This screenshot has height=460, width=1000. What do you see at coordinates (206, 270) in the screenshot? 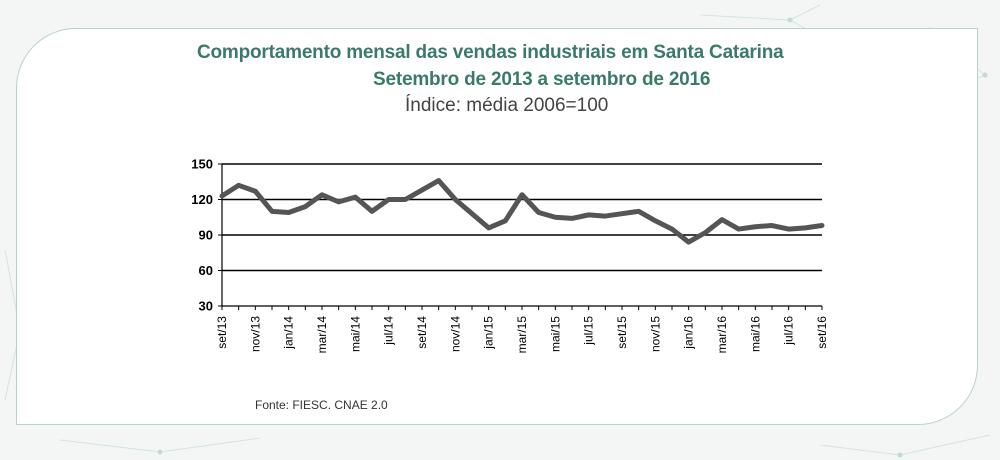
I see `y-tick-label: 60` at bounding box center [206, 270].